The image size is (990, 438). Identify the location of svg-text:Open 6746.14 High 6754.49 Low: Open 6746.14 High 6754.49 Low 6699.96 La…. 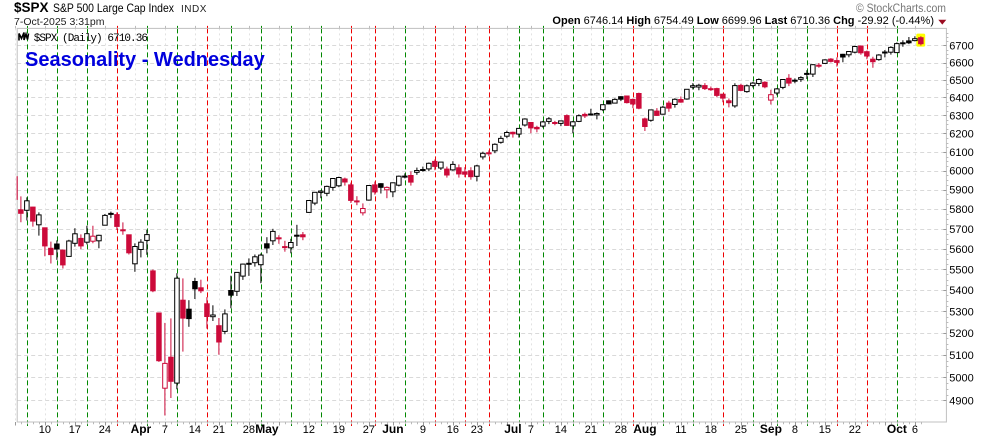
(743, 21).